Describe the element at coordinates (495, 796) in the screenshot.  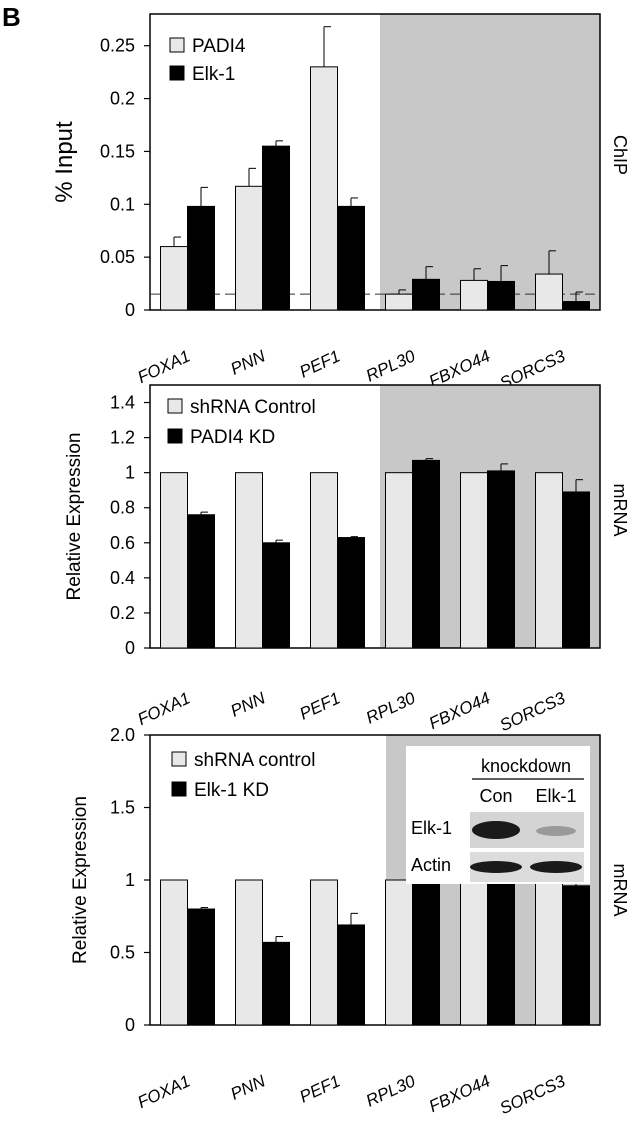
I see `inset-column-label: Con` at that location.